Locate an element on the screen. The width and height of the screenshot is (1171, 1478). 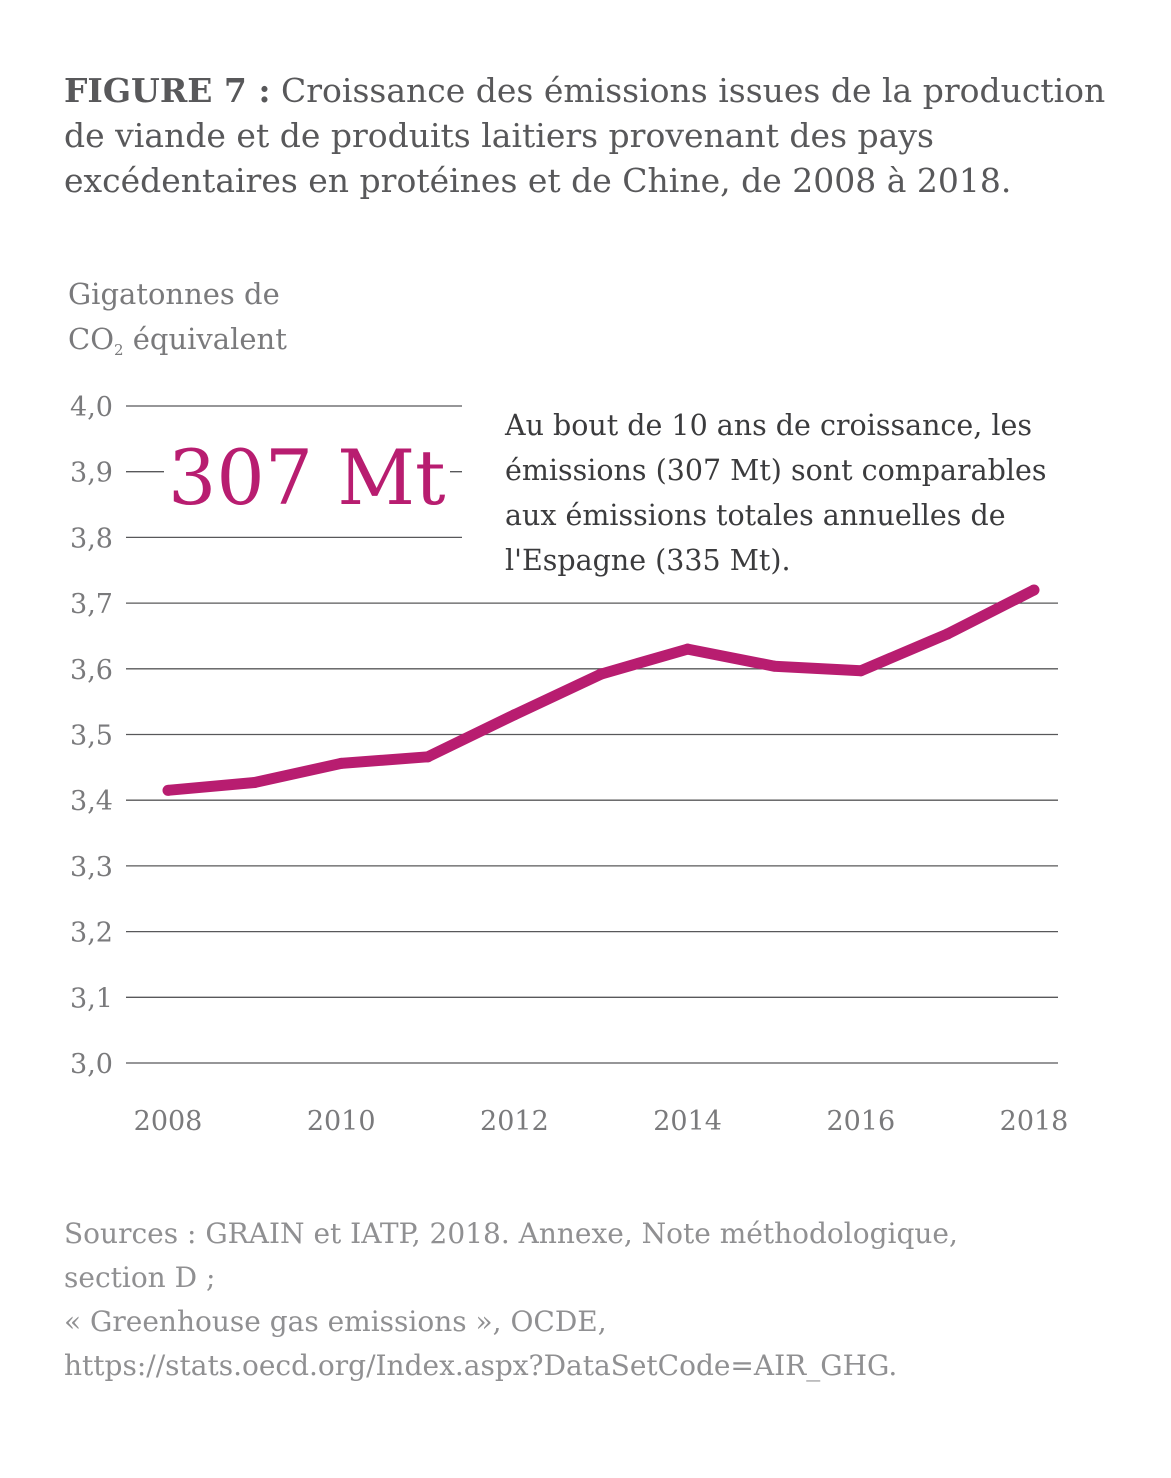
y-tick-label: 3,0 is located at coordinates (91, 1064).